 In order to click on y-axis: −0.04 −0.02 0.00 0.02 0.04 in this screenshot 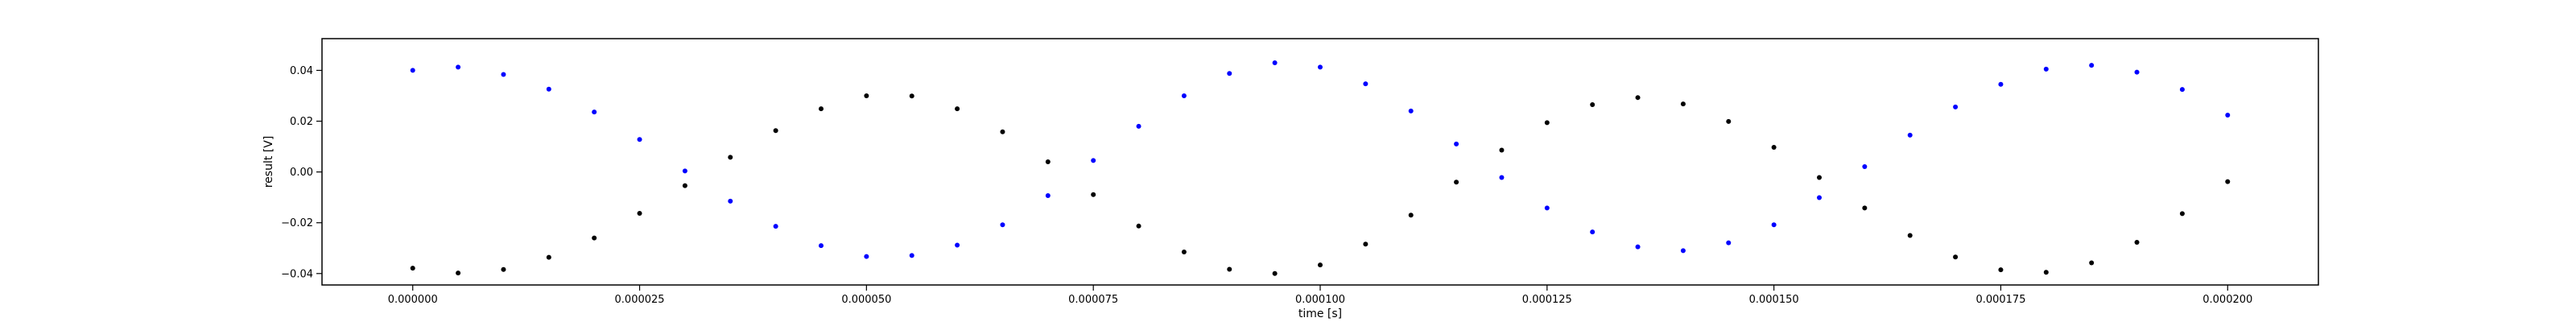, I will do `click(301, 172)`.